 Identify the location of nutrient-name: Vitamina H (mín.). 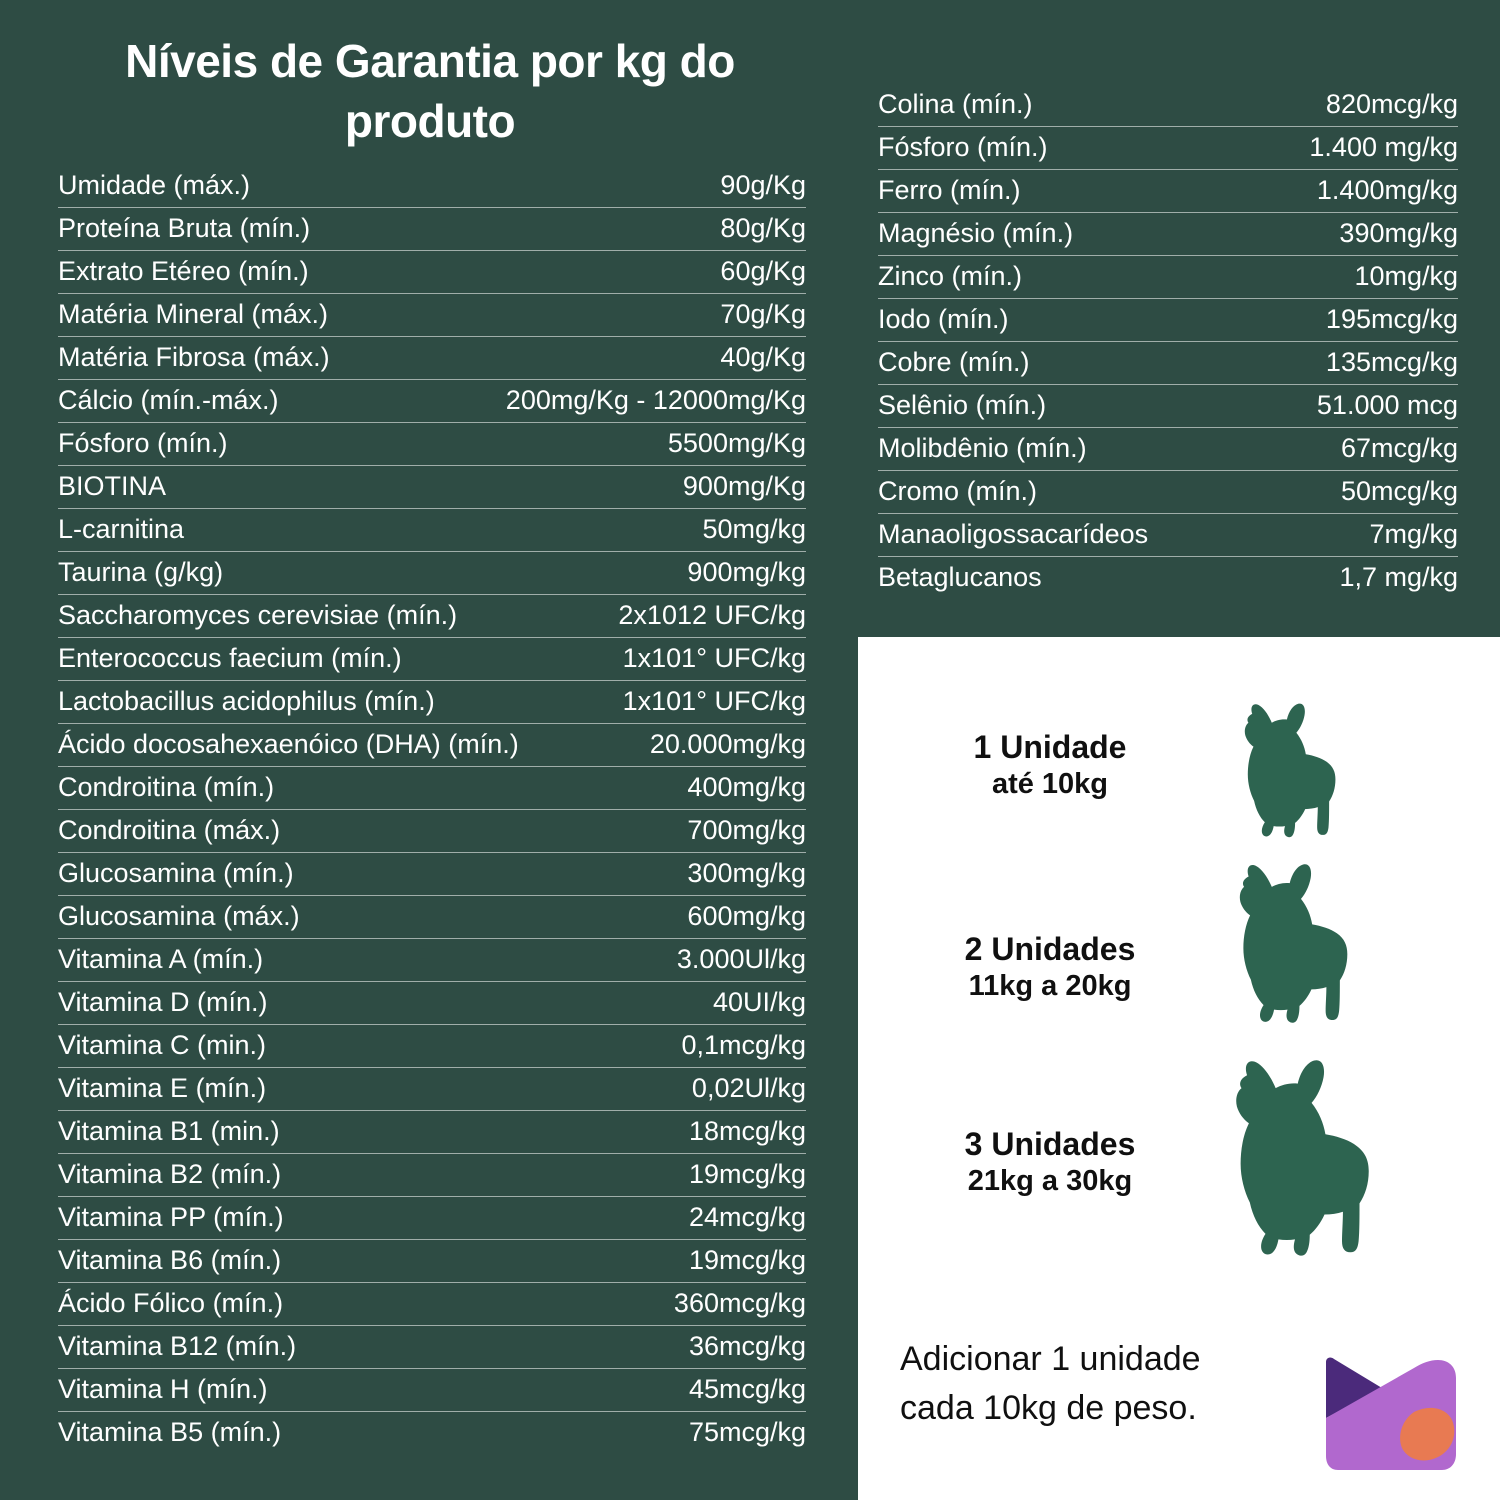
(163, 1389).